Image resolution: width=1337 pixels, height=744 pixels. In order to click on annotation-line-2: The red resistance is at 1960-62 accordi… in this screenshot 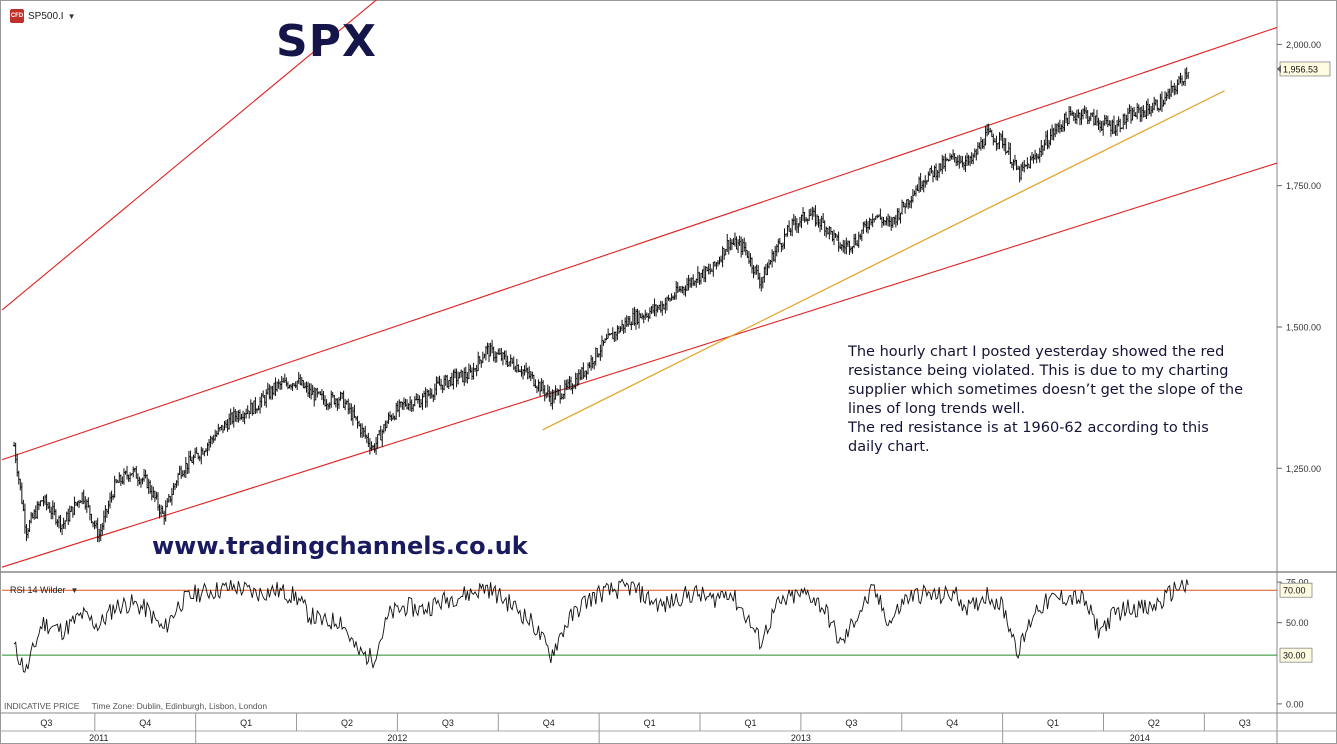, I will do `click(1028, 437)`.